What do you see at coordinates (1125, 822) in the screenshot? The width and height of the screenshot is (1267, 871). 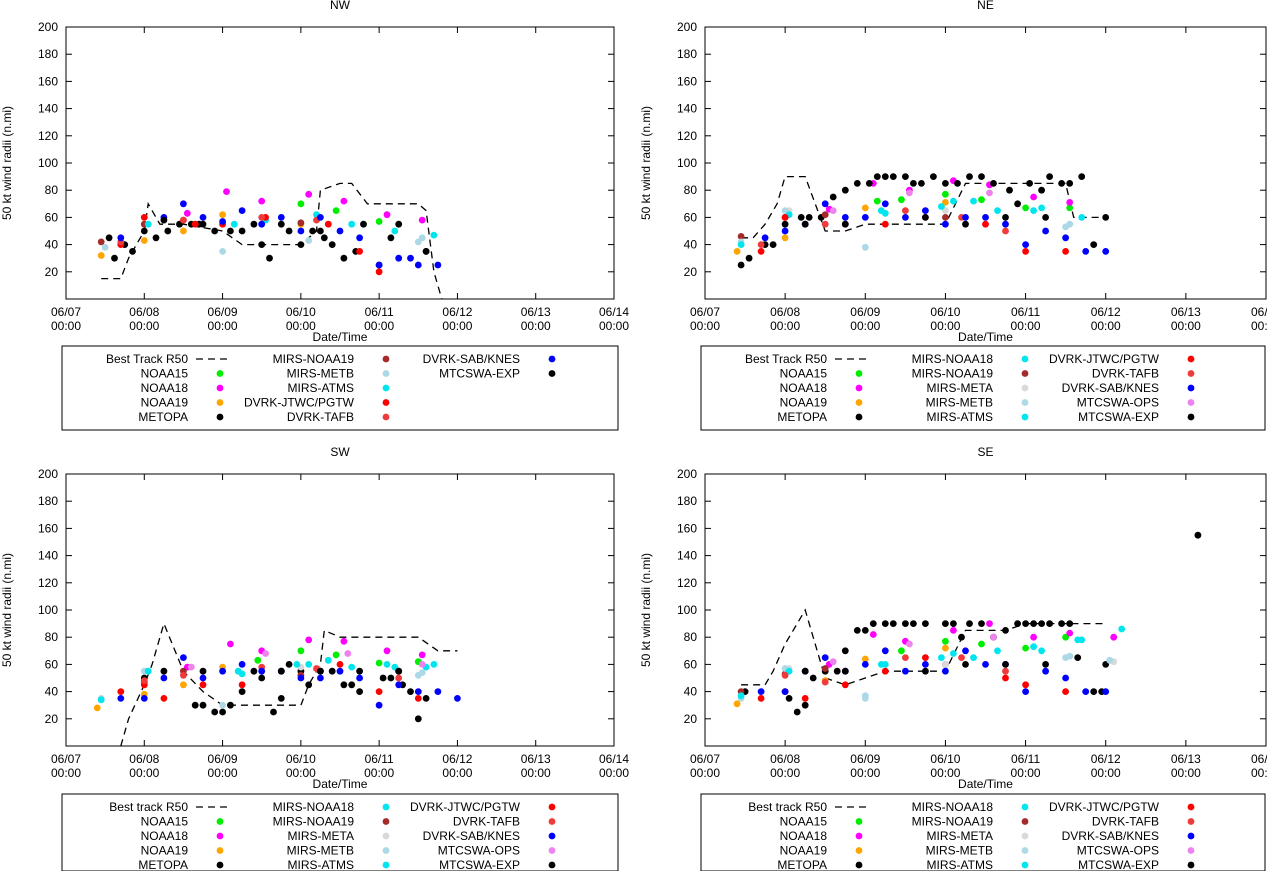 I see `legend-label: DVRK-TAFB` at bounding box center [1125, 822].